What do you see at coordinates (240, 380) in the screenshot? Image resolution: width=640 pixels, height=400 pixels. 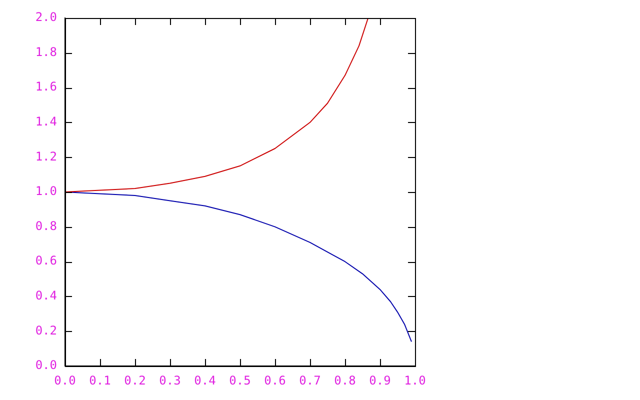 I see `x-tick-label: 0.5` at bounding box center [240, 380].